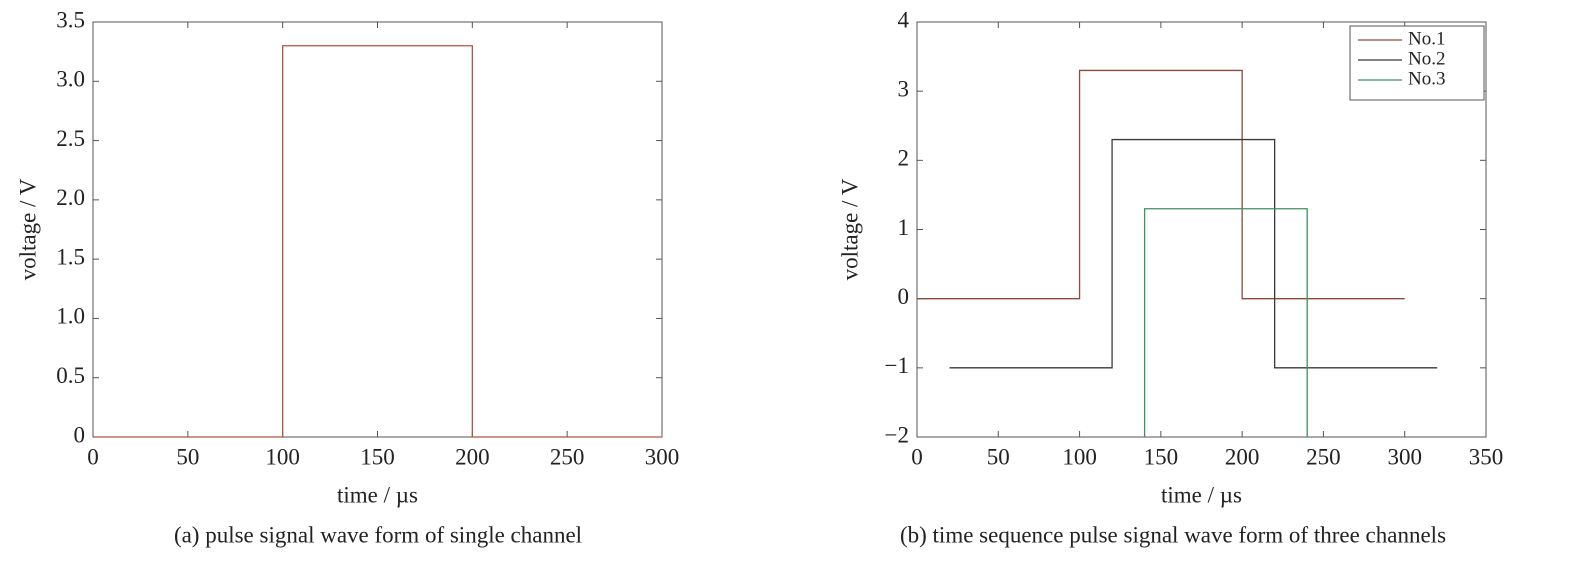  I want to click on y-tick-label: 2.0, so click(70, 197).